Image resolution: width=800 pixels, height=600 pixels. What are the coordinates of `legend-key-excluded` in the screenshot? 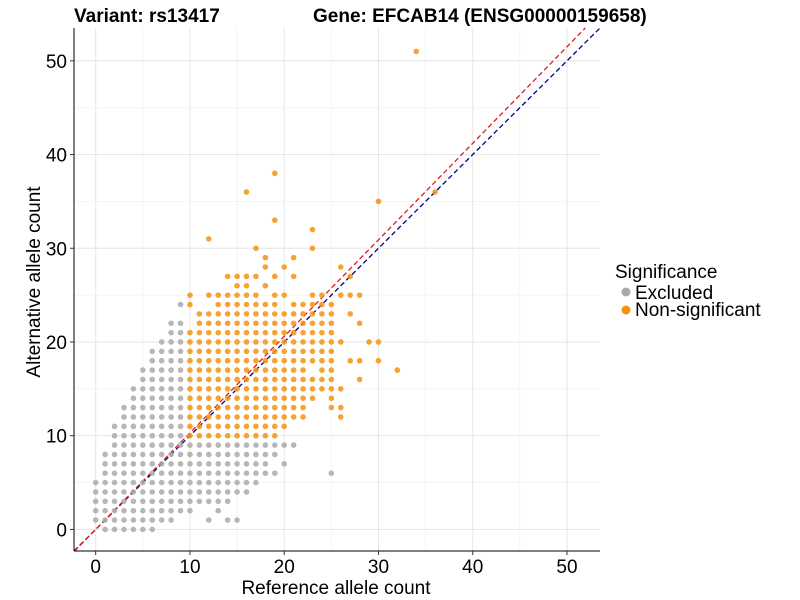 It's located at (626, 292).